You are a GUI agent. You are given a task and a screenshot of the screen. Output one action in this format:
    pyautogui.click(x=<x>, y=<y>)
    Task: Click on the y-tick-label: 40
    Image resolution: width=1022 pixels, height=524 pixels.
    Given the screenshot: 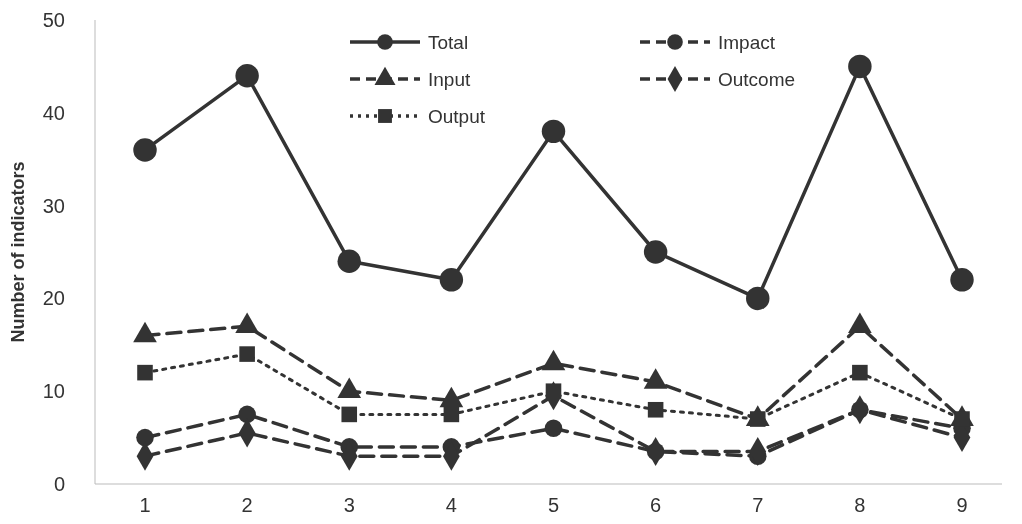 What is the action you would take?
    pyautogui.click(x=53, y=112)
    